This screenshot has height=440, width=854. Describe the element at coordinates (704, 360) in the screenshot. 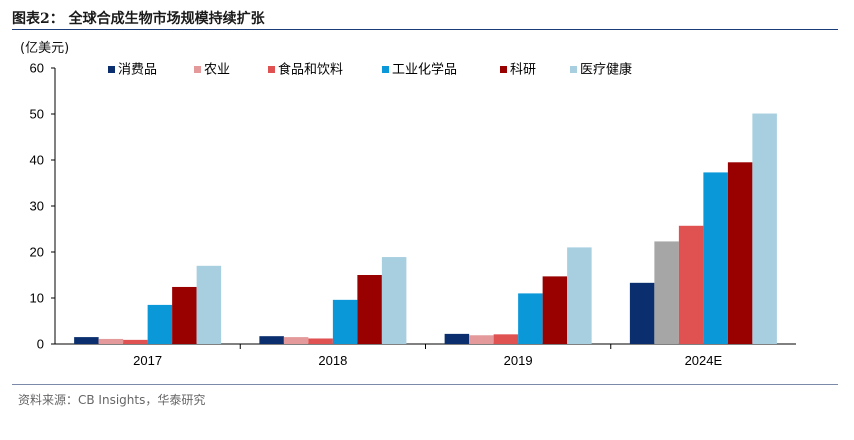

I see `x-tick-label: 2024E` at that location.